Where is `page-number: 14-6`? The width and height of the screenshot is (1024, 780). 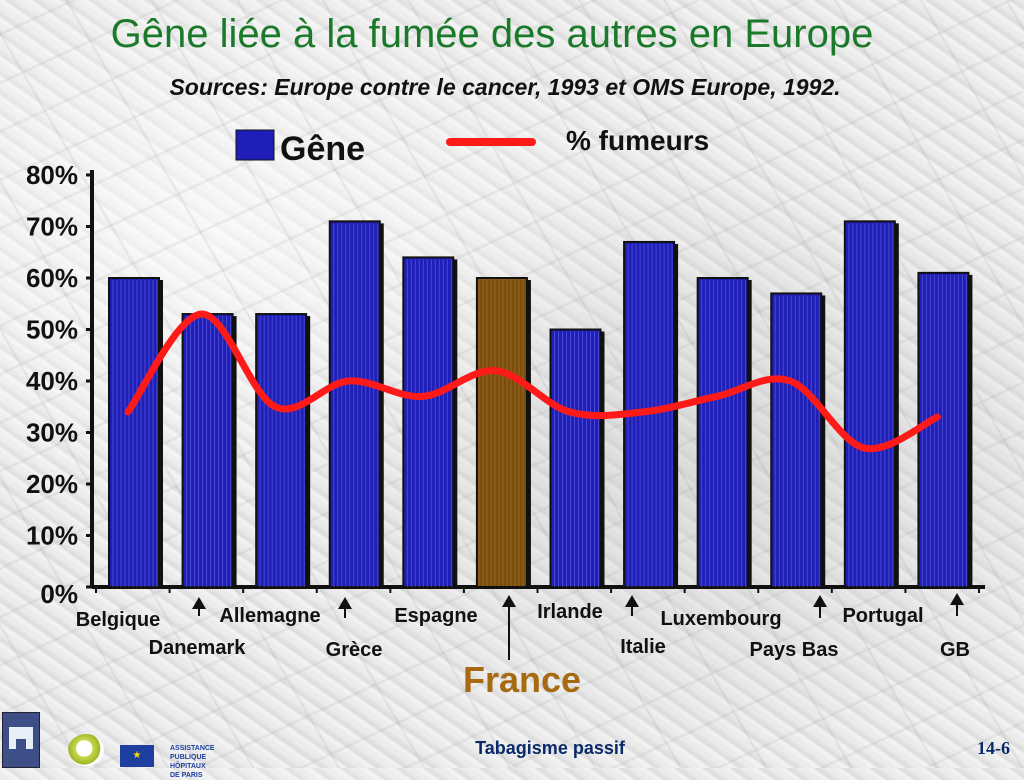
page-number: 14-6 is located at coordinates (970, 748).